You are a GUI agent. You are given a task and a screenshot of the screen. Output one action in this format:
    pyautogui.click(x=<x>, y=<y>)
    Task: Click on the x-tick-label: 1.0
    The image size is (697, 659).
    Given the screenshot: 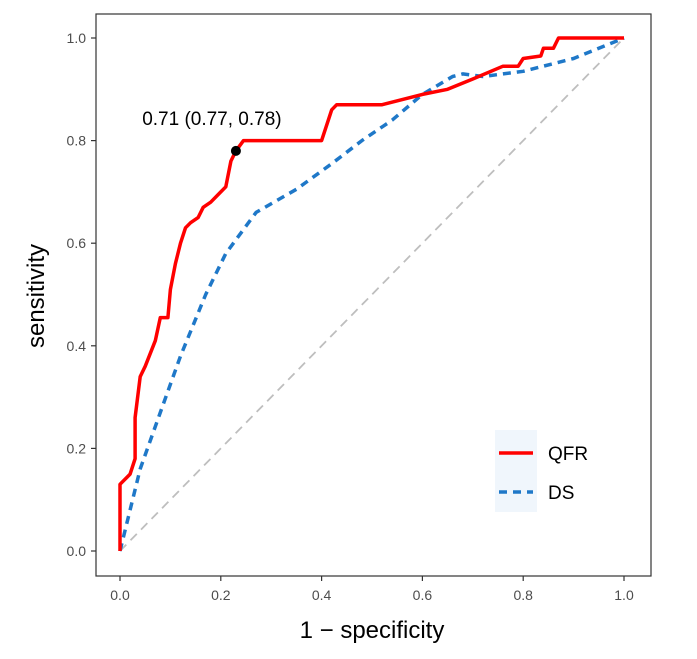 What is the action you would take?
    pyautogui.click(x=624, y=595)
    